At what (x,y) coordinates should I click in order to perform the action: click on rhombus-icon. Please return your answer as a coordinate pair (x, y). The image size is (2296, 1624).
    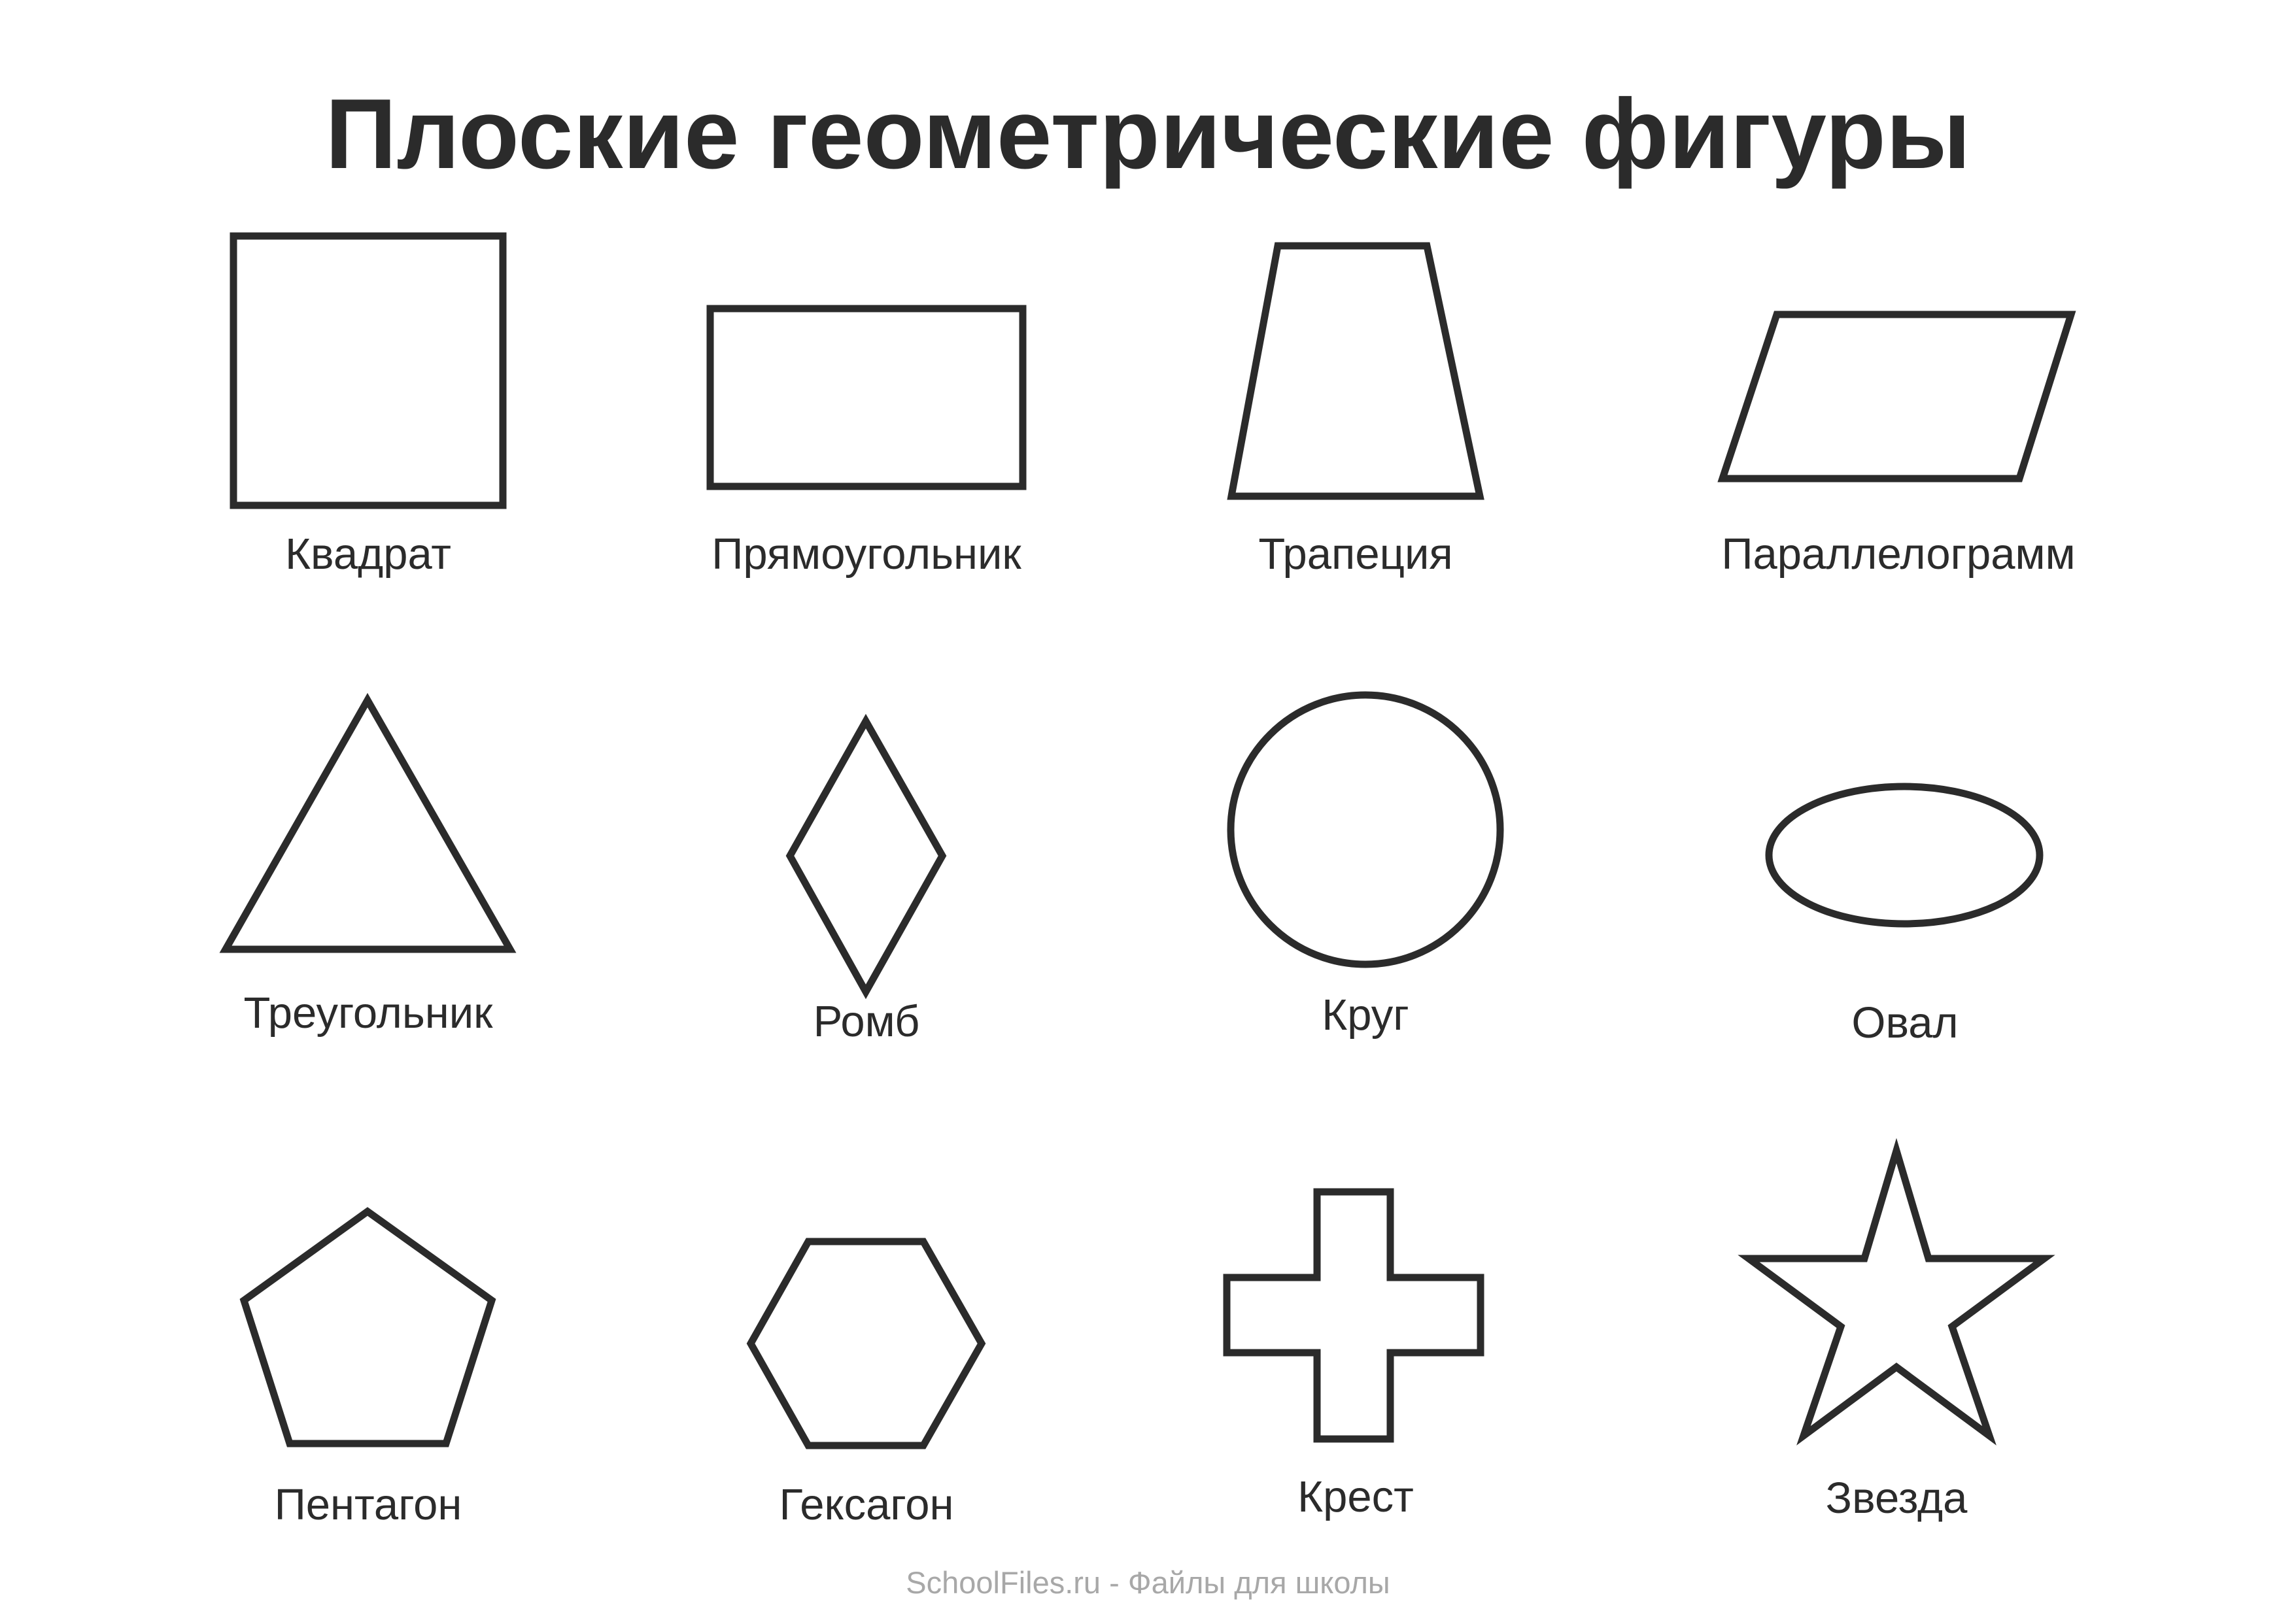
    Looking at the image, I should click on (866, 856).